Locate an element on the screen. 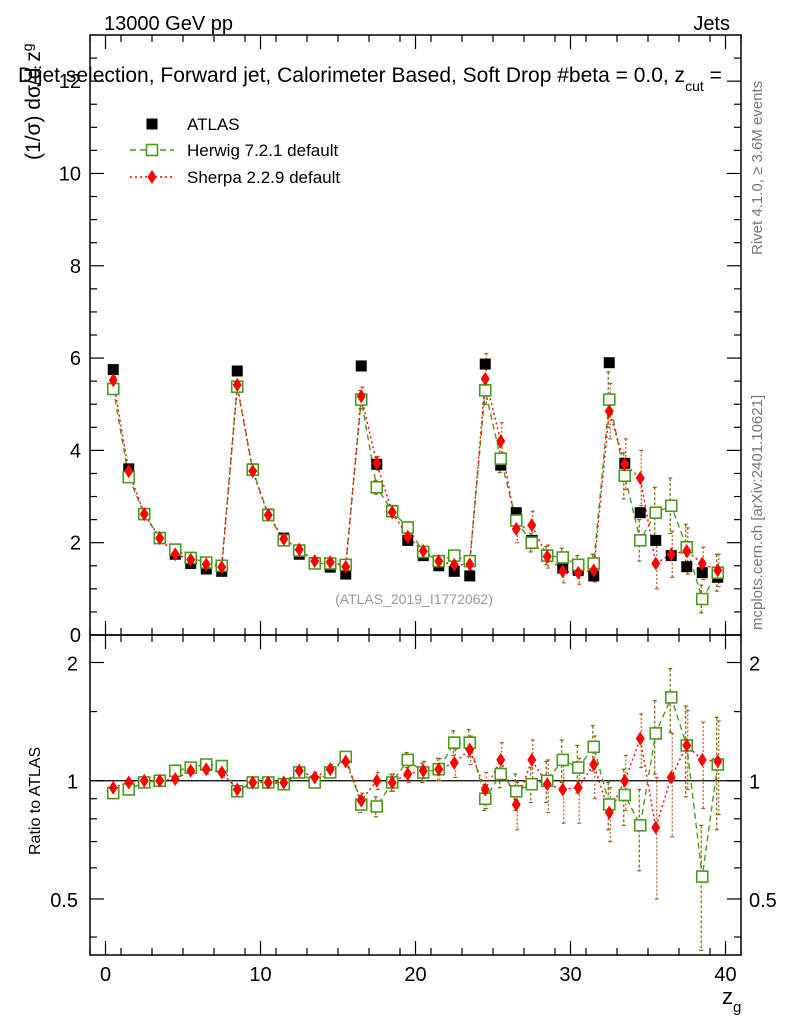  x-tick-label: 40 is located at coordinates (725, 975).